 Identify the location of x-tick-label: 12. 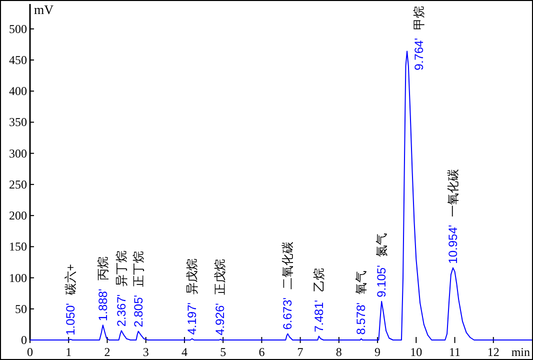
(493, 352).